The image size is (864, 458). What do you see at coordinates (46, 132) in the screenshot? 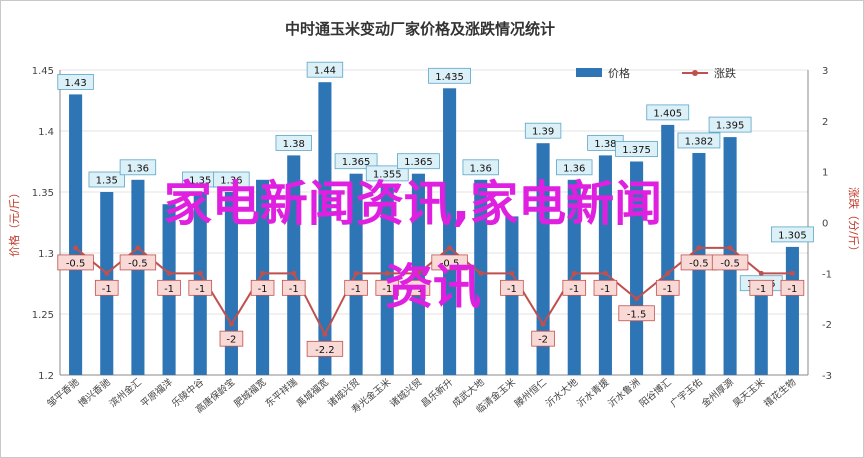
I see `left-tick-label: 1.4` at bounding box center [46, 132].